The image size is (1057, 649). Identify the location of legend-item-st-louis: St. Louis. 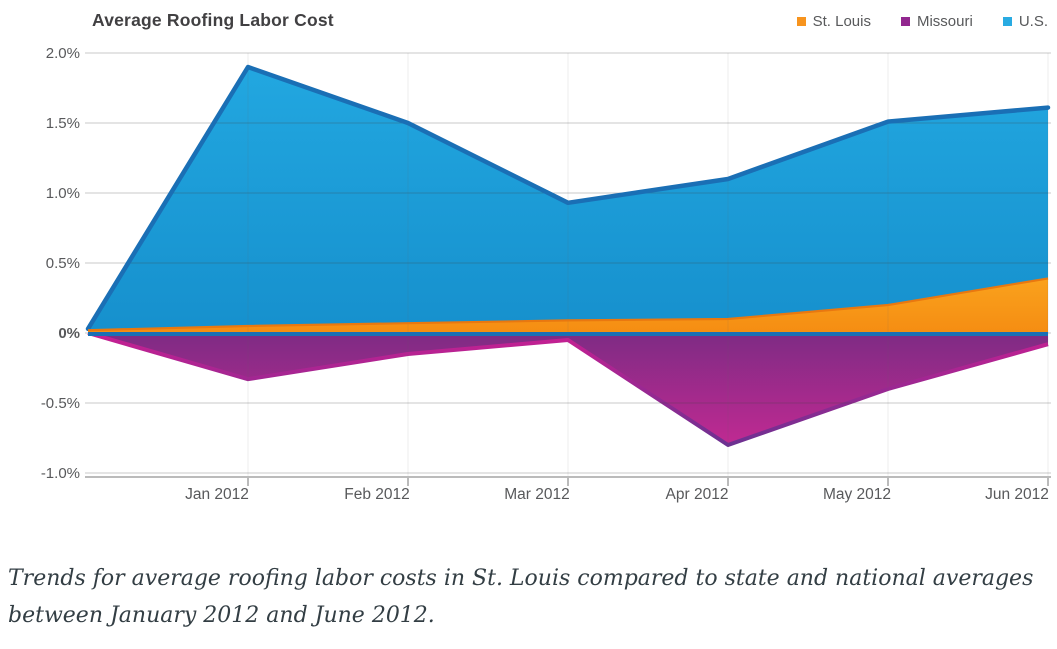
(833, 21).